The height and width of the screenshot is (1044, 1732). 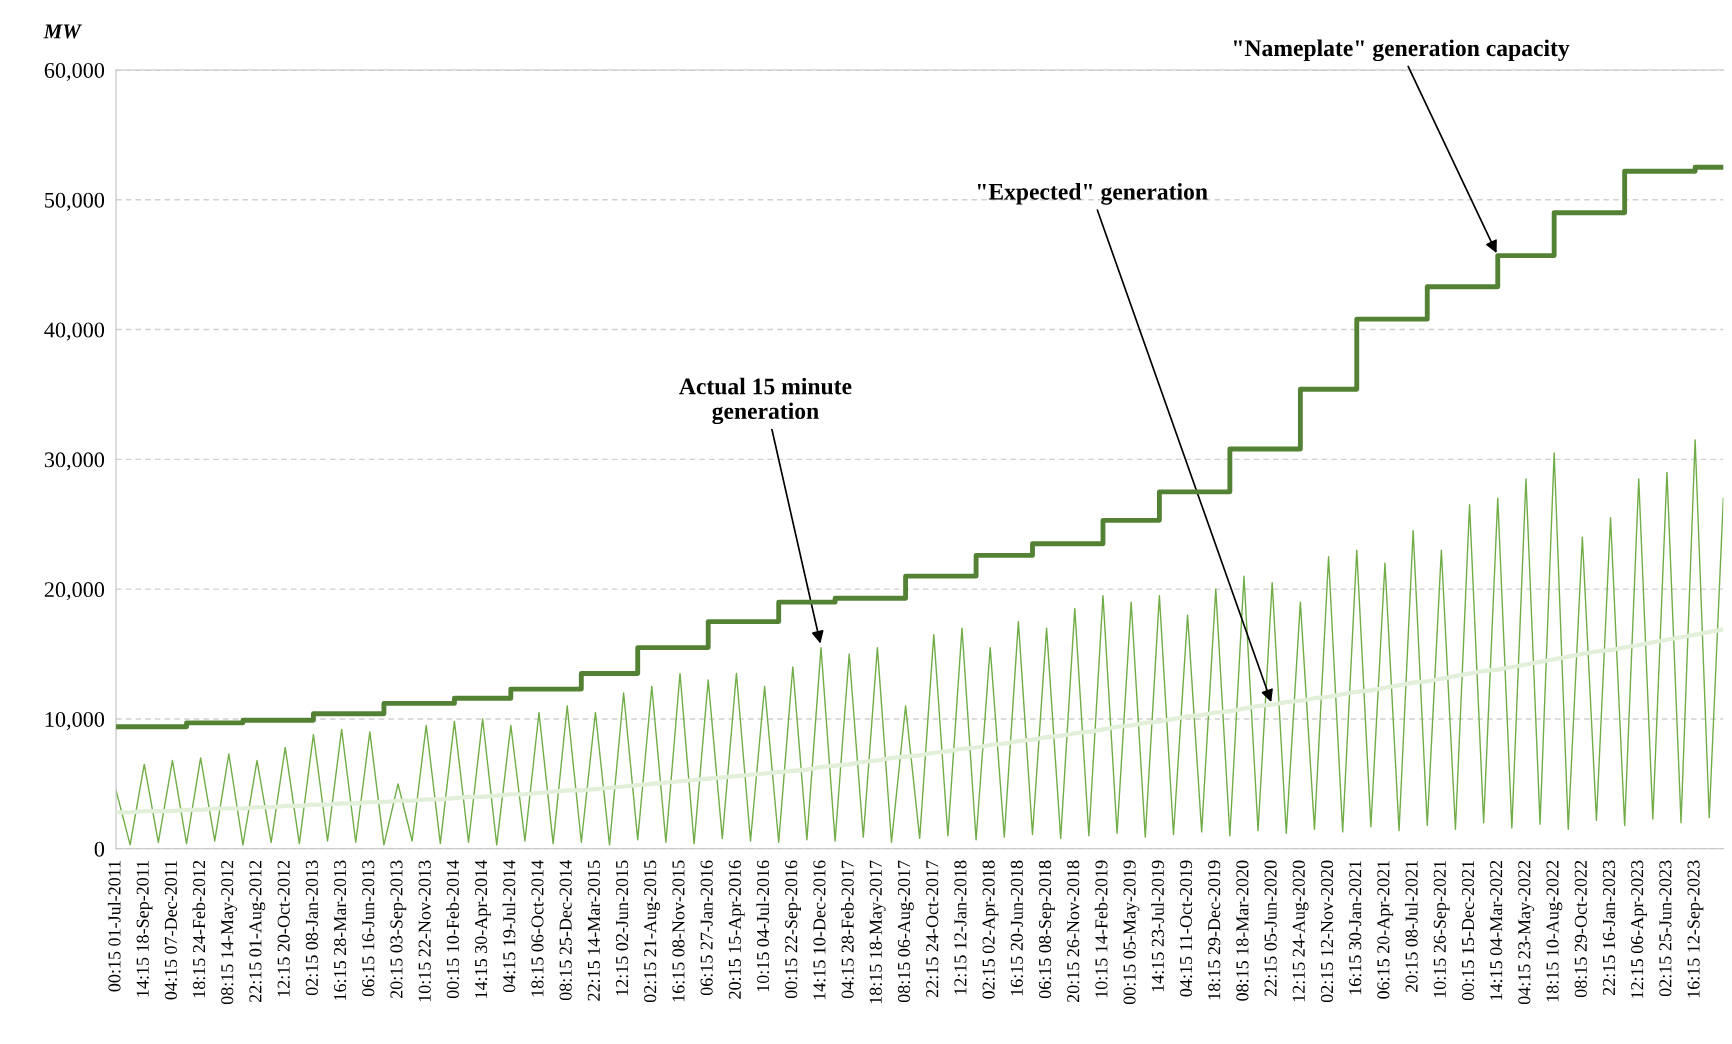 I want to click on x-tick-label: 08:15 14-May-2012, so click(x=229, y=932).